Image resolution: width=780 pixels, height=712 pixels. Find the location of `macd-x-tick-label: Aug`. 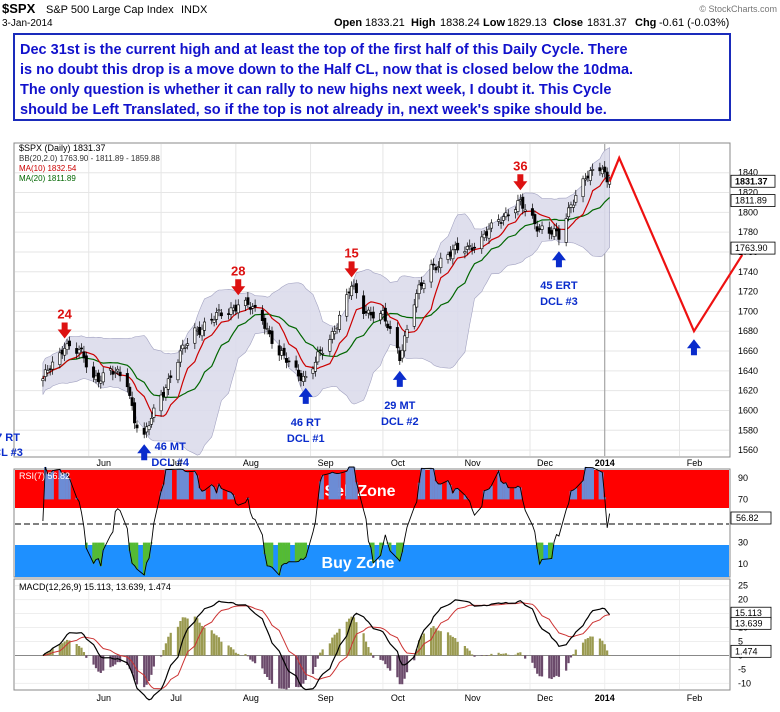

macd-x-tick-label: Aug is located at coordinates (251, 698).